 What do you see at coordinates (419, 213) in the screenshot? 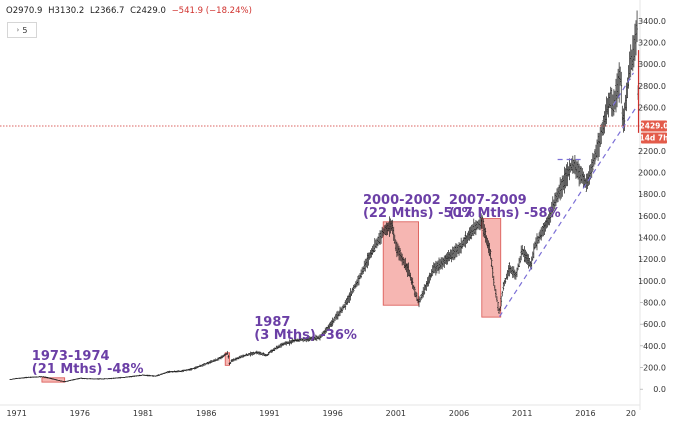
I see `annotation-detail-2: (22 Mths) -50%` at bounding box center [419, 213].